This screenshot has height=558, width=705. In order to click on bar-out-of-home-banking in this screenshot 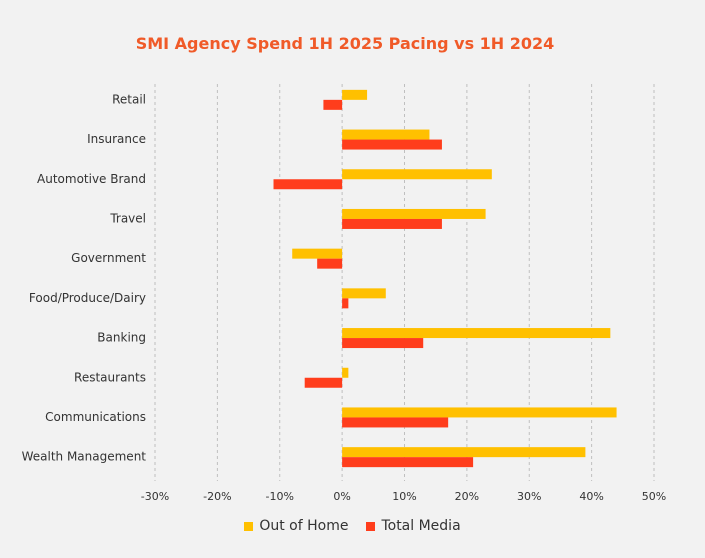, I will do `click(476, 333)`.